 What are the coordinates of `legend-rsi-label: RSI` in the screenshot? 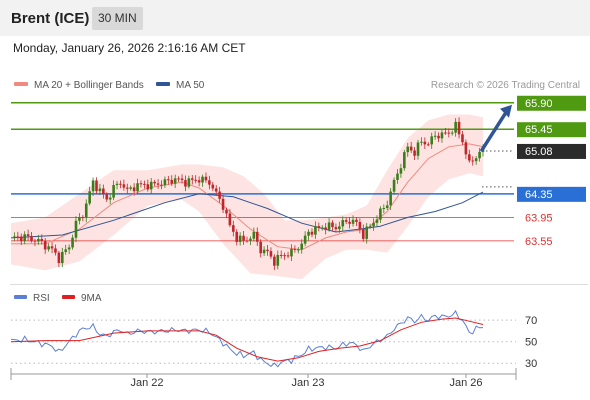 It's located at (41, 298).